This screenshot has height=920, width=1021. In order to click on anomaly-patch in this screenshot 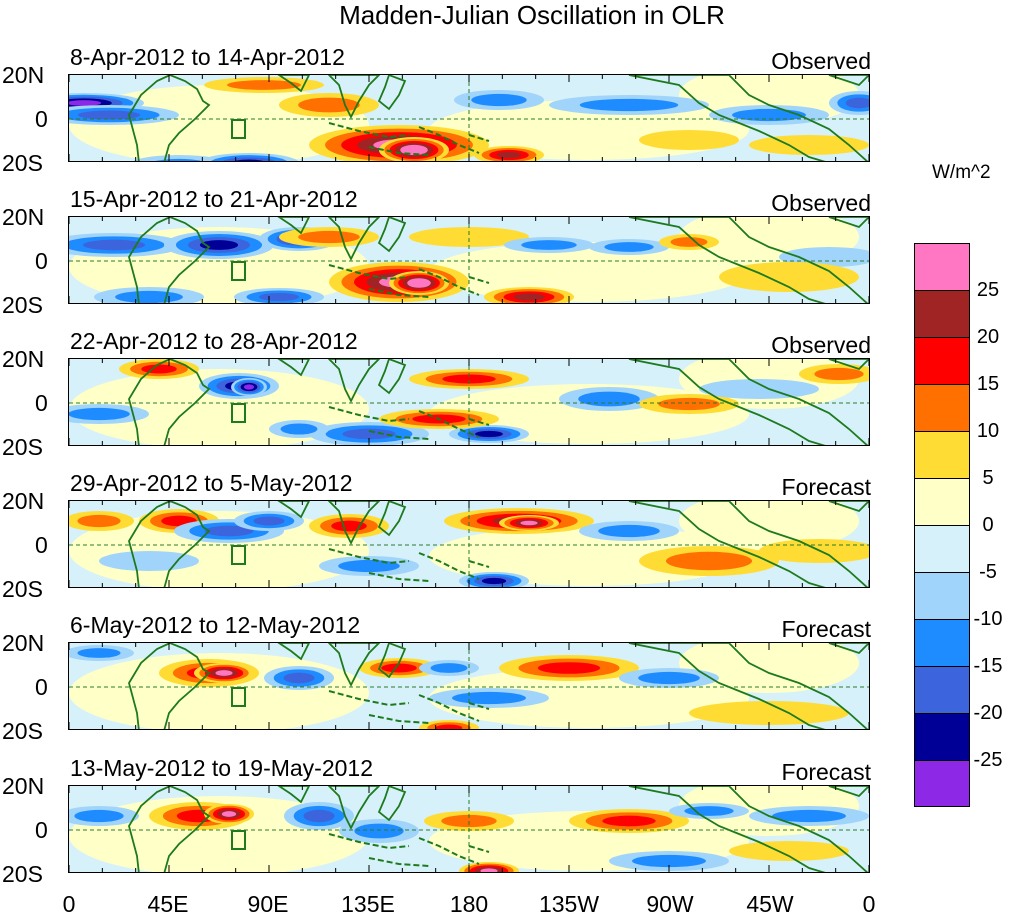, I will do `click(769, 668)`.